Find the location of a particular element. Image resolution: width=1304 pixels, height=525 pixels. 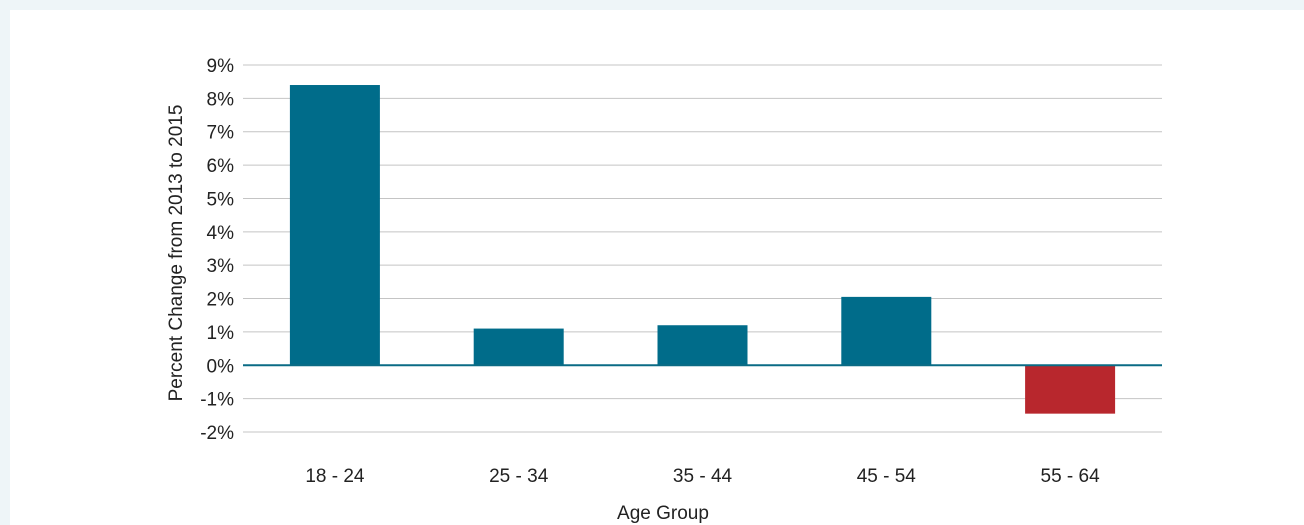

y-tick-label: 3% is located at coordinates (221, 266).